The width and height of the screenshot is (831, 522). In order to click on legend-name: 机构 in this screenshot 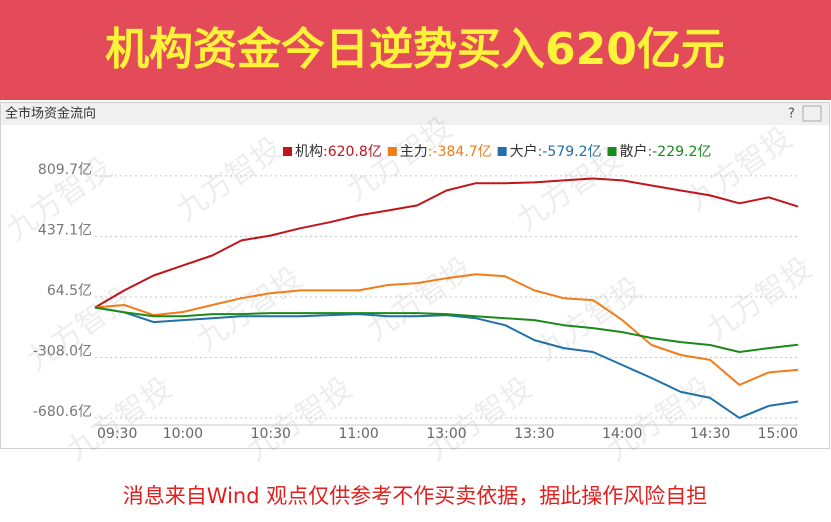, I will do `click(309, 152)`.